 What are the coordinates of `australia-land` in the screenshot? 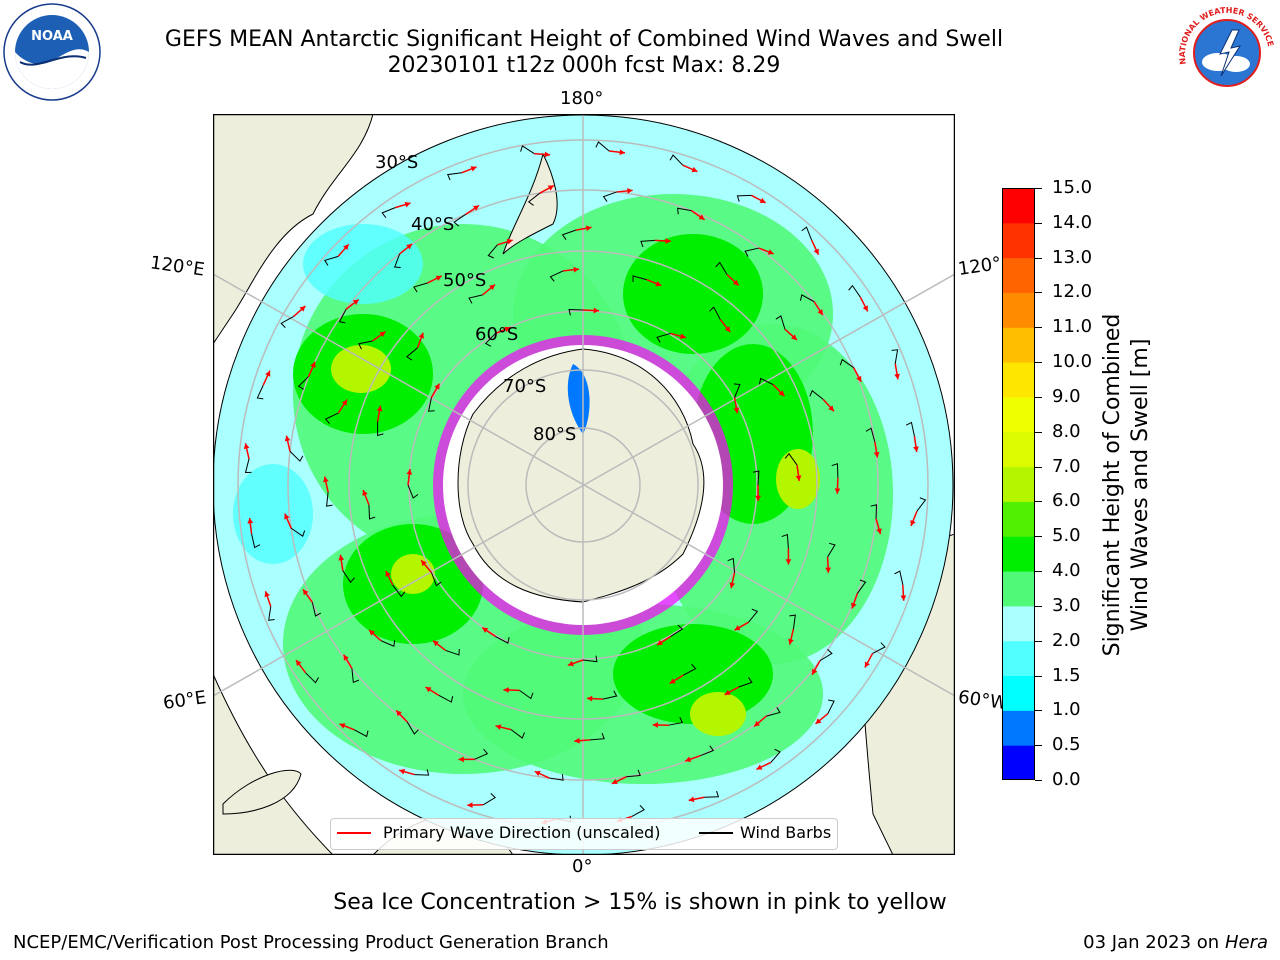 It's located at (293, 229).